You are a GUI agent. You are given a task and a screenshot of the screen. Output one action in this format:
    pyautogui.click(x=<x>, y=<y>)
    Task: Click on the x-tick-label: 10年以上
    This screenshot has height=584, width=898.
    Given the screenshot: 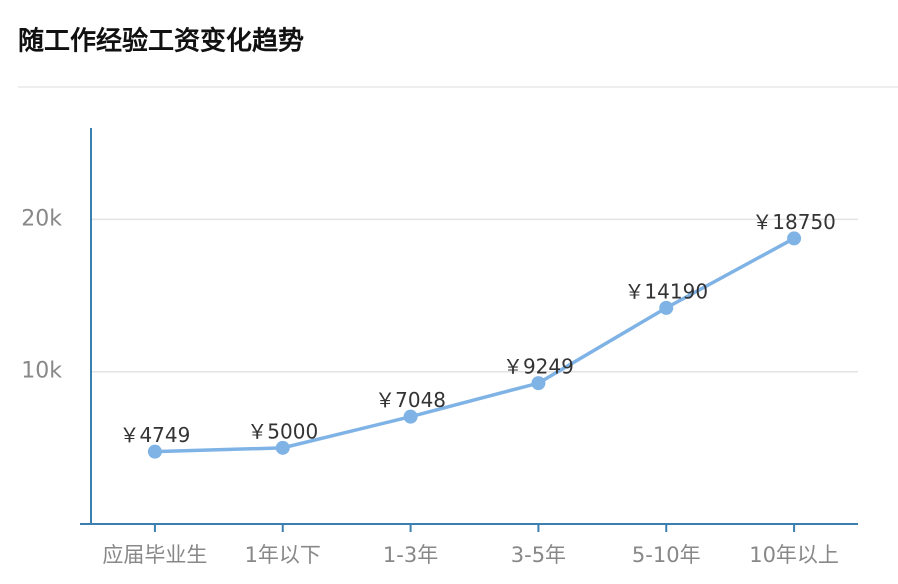 What is the action you would take?
    pyautogui.click(x=794, y=555)
    